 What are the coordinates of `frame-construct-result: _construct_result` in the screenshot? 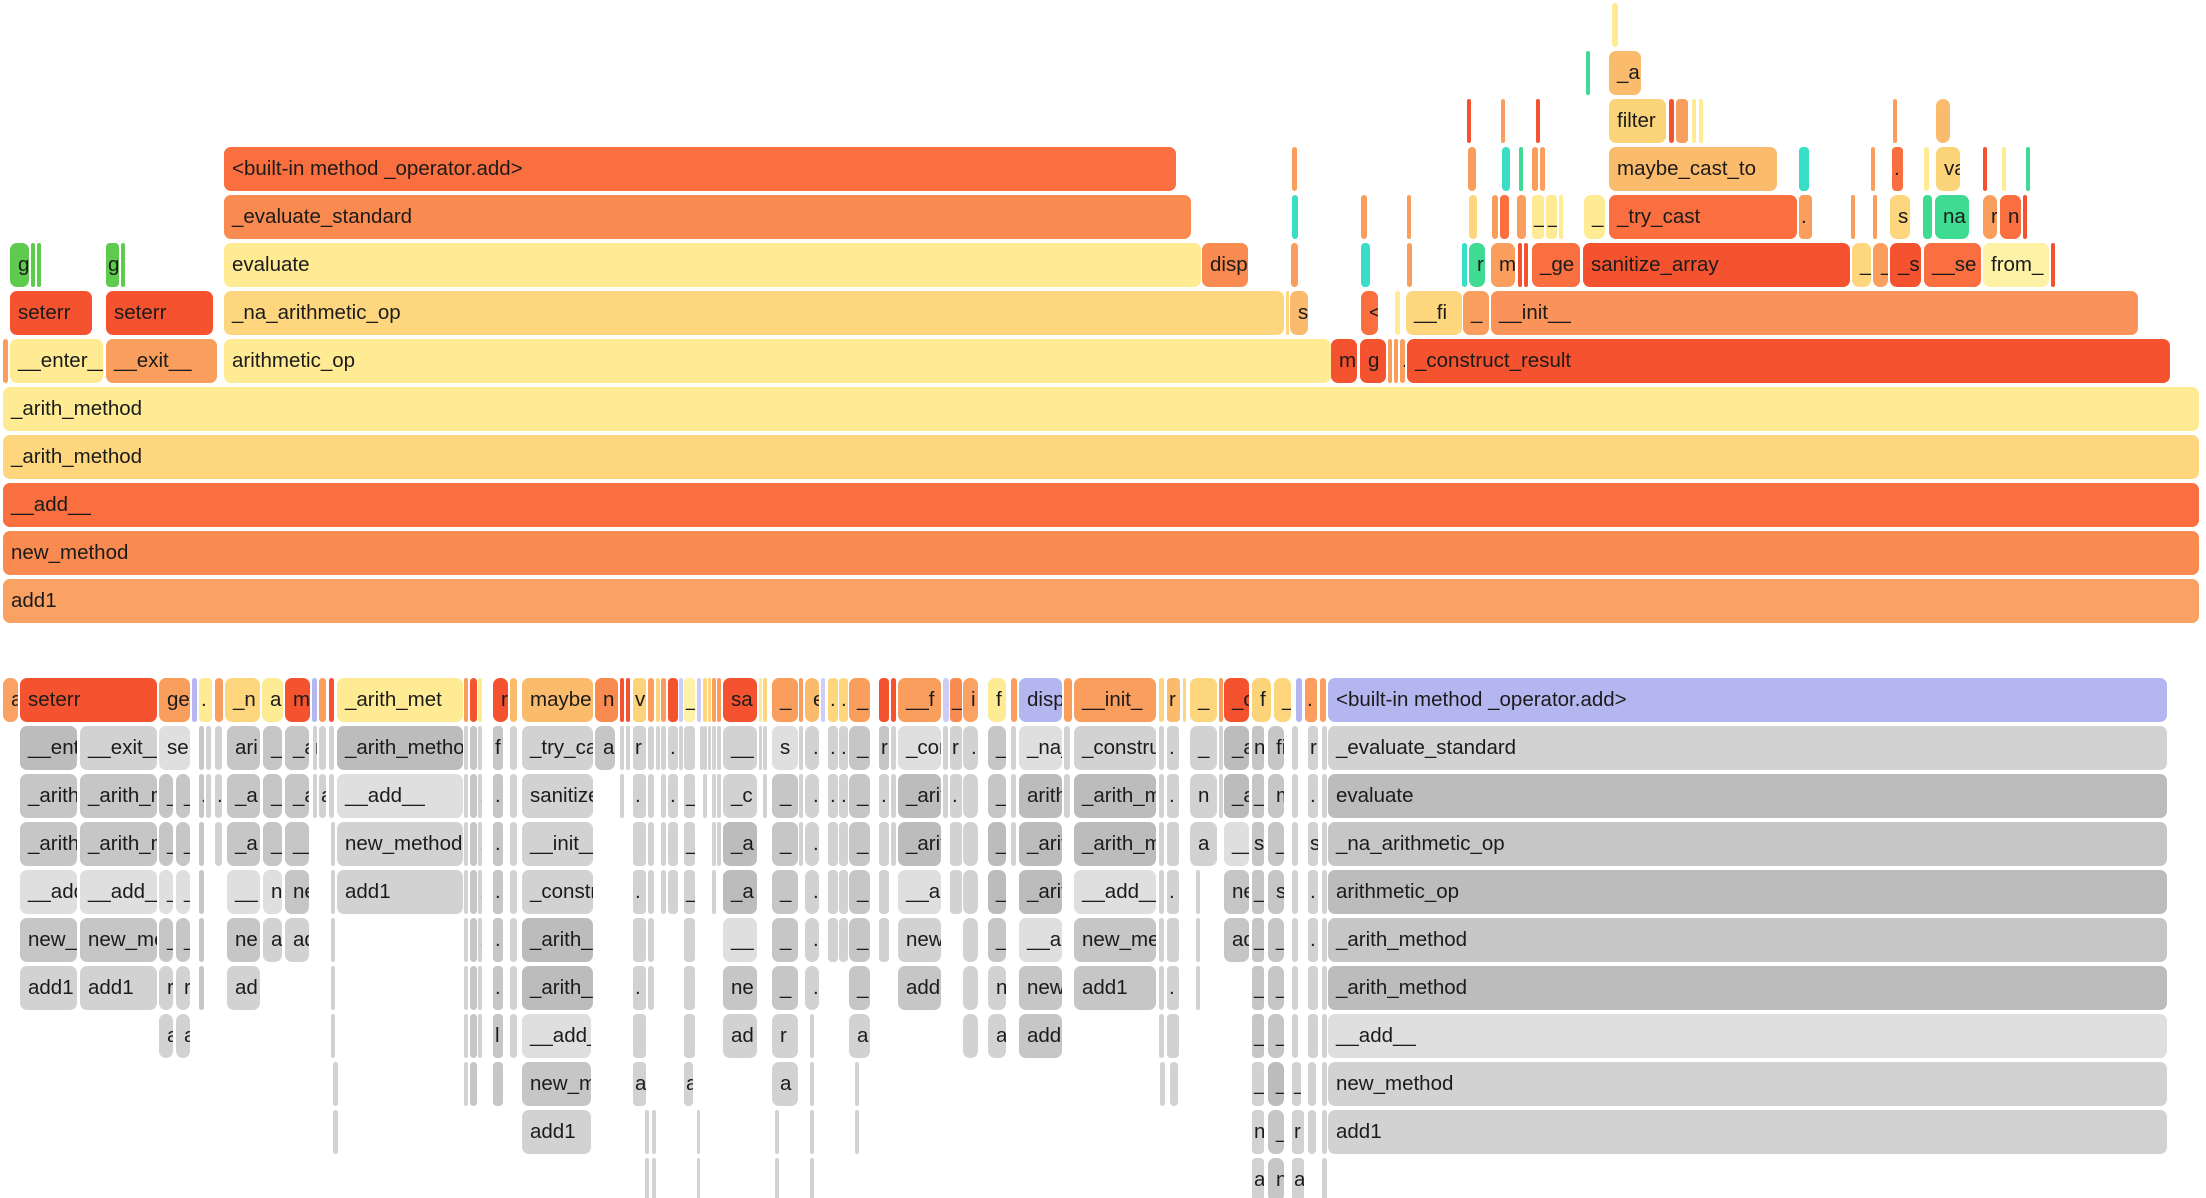 It's located at (557, 892).